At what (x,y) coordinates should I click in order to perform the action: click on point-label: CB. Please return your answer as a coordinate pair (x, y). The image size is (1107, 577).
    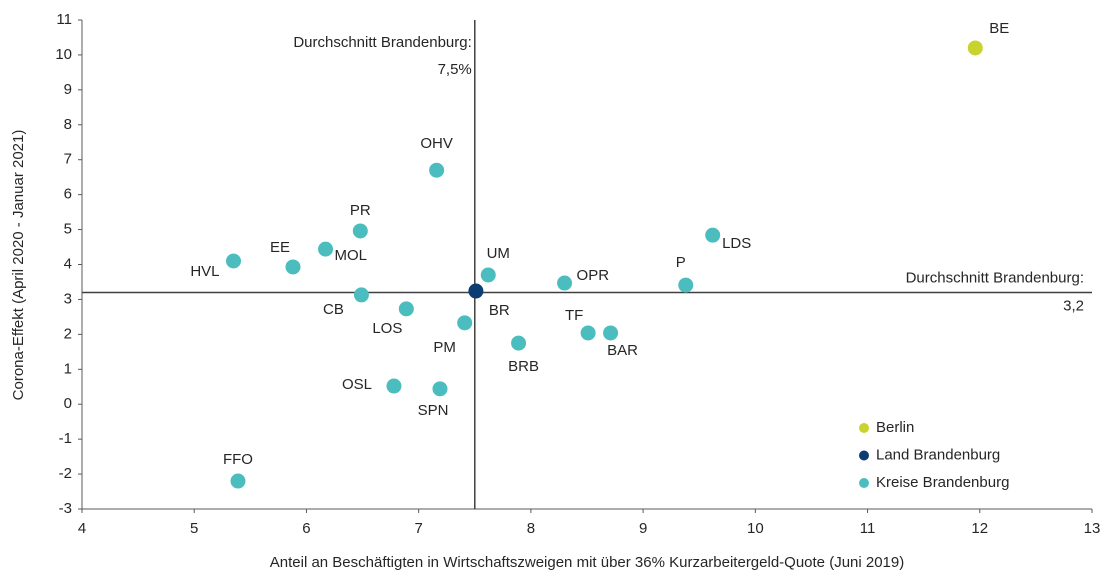
    Looking at the image, I should click on (333, 309).